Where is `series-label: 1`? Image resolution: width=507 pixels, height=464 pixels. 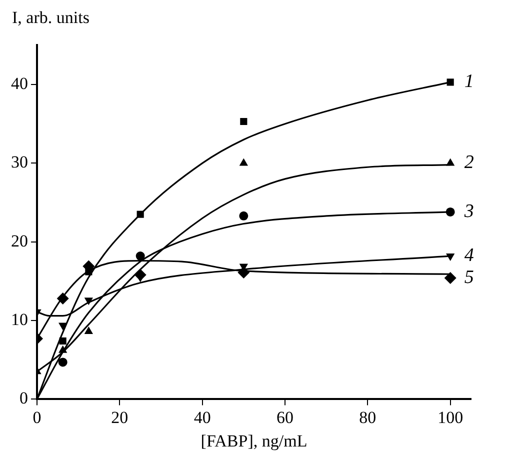
series-label: 1 is located at coordinates (469, 81).